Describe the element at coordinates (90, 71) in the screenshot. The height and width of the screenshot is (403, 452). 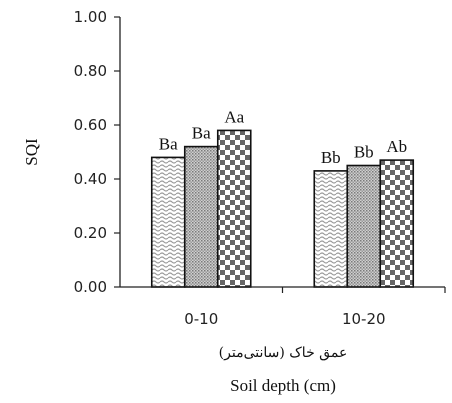
I see `y-tick-label: 0.80` at that location.